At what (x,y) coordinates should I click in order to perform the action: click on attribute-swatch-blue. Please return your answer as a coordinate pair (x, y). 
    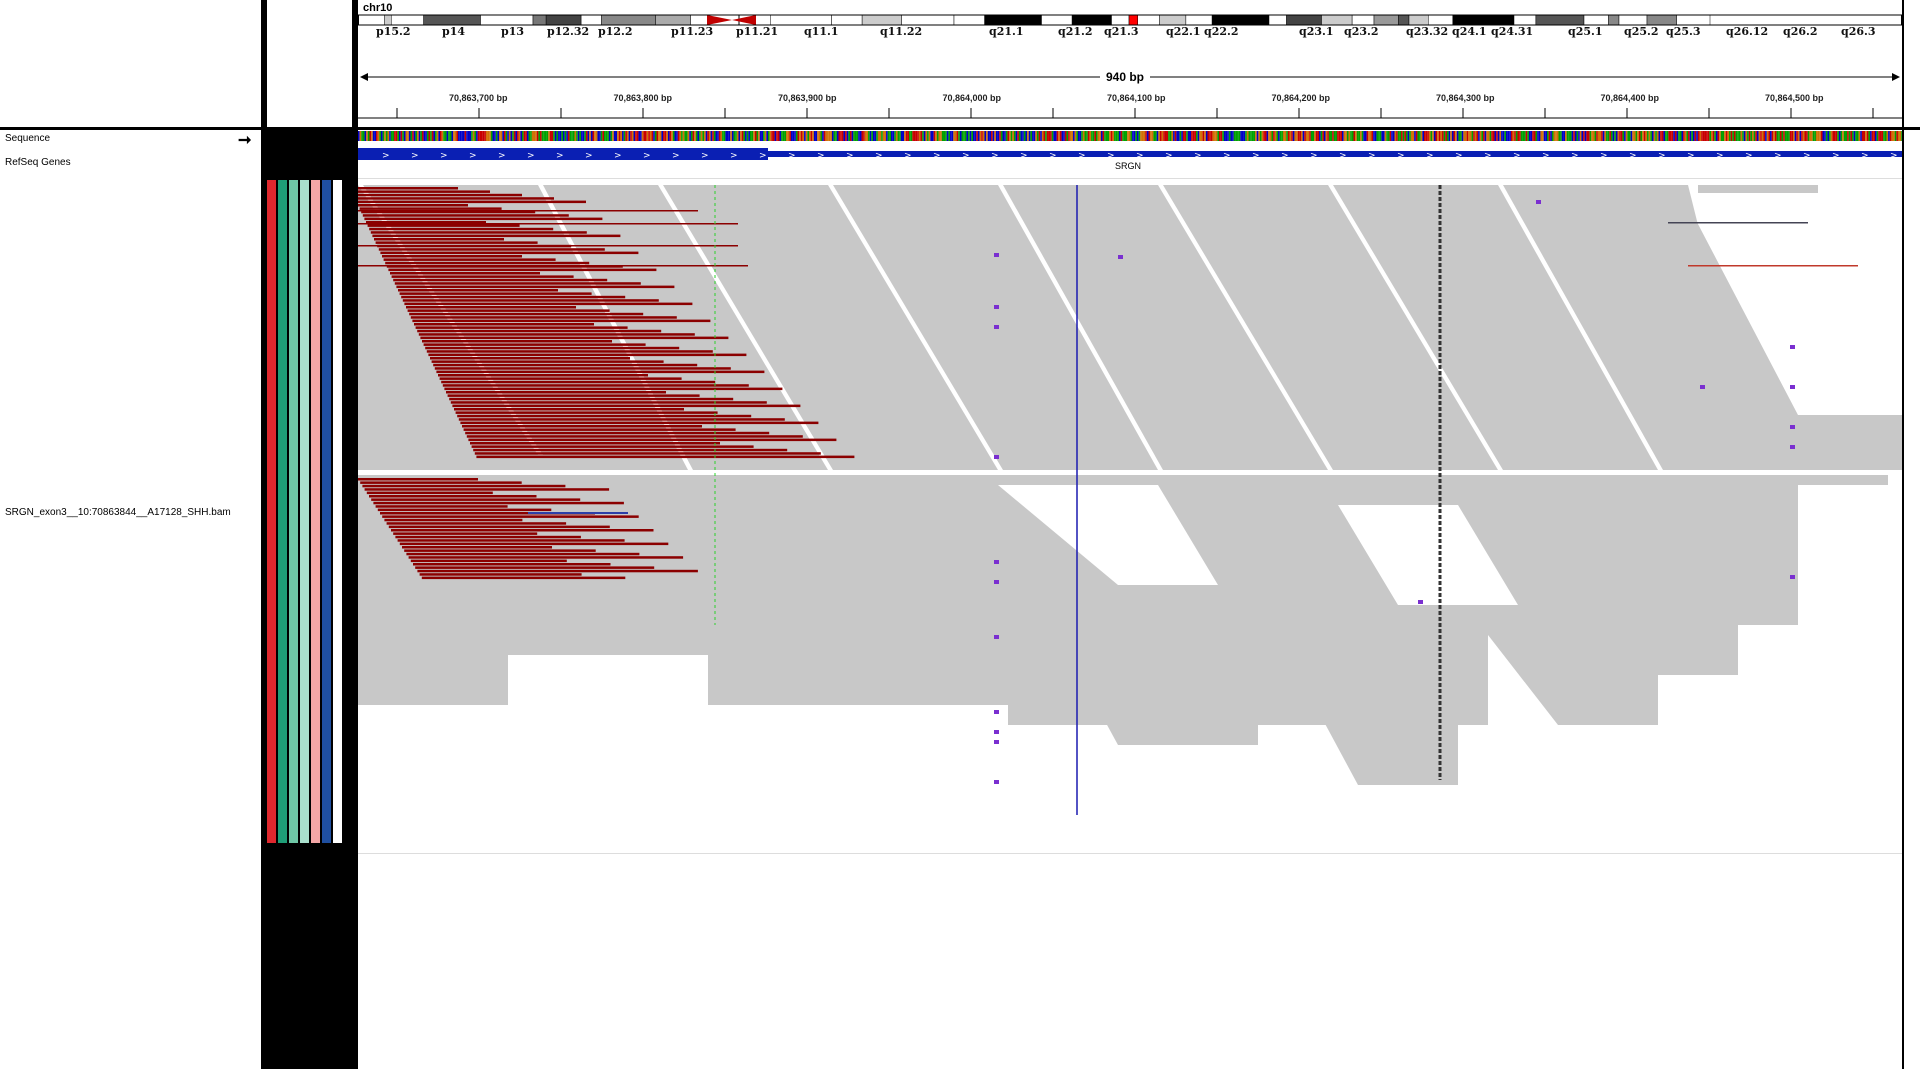
    Looking at the image, I should click on (326, 511).